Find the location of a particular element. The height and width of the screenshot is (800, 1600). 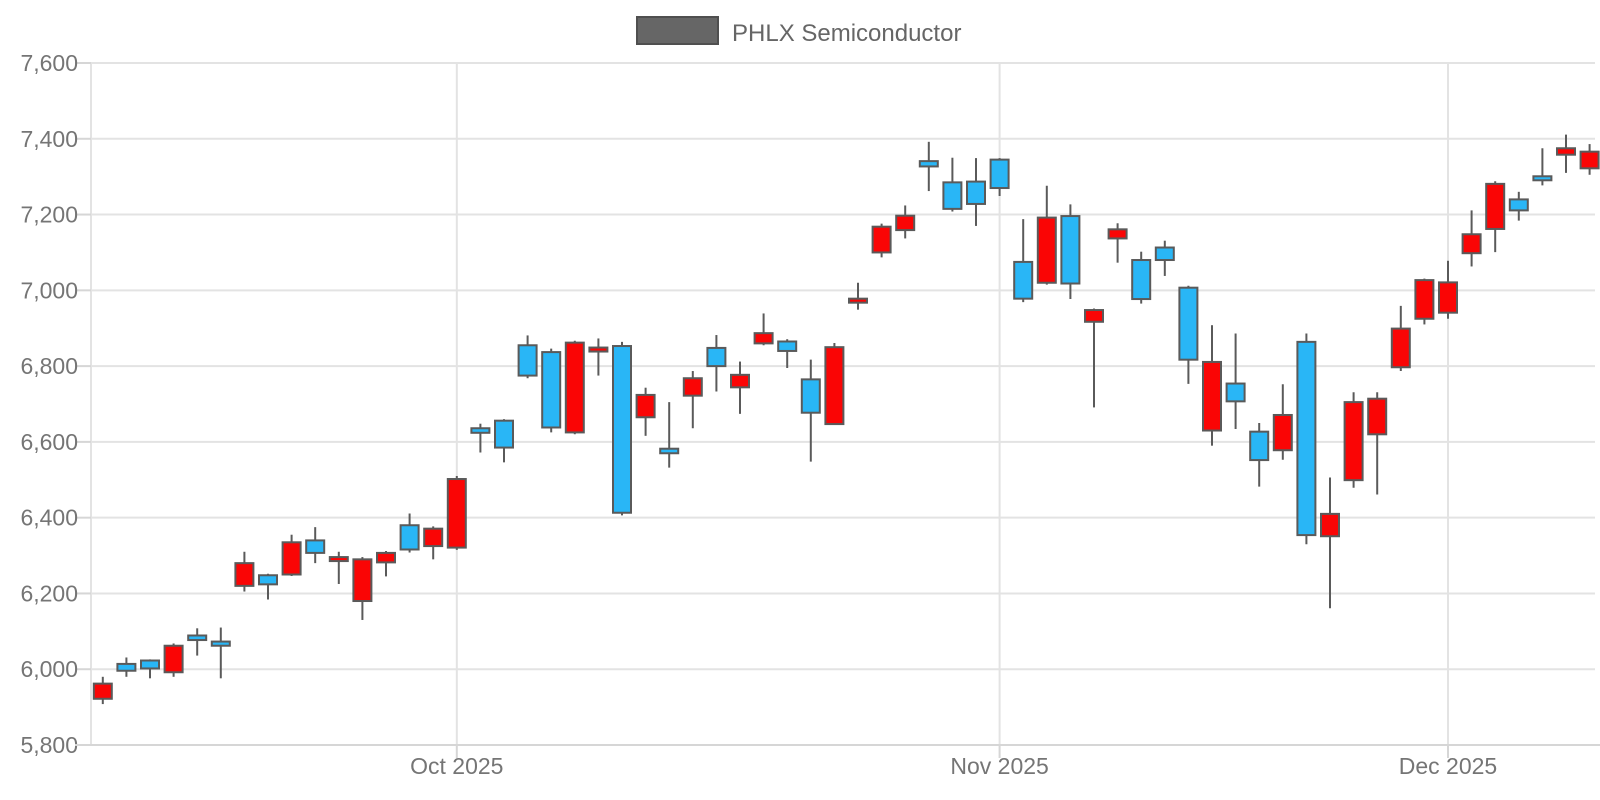

x-axis-label: Oct 2025 is located at coordinates (456, 766).